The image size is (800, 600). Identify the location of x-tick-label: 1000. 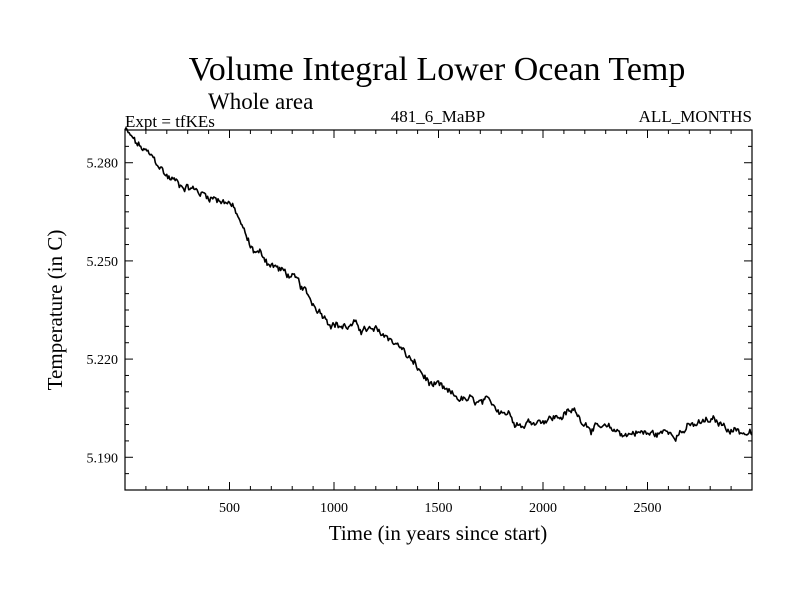
(334, 508).